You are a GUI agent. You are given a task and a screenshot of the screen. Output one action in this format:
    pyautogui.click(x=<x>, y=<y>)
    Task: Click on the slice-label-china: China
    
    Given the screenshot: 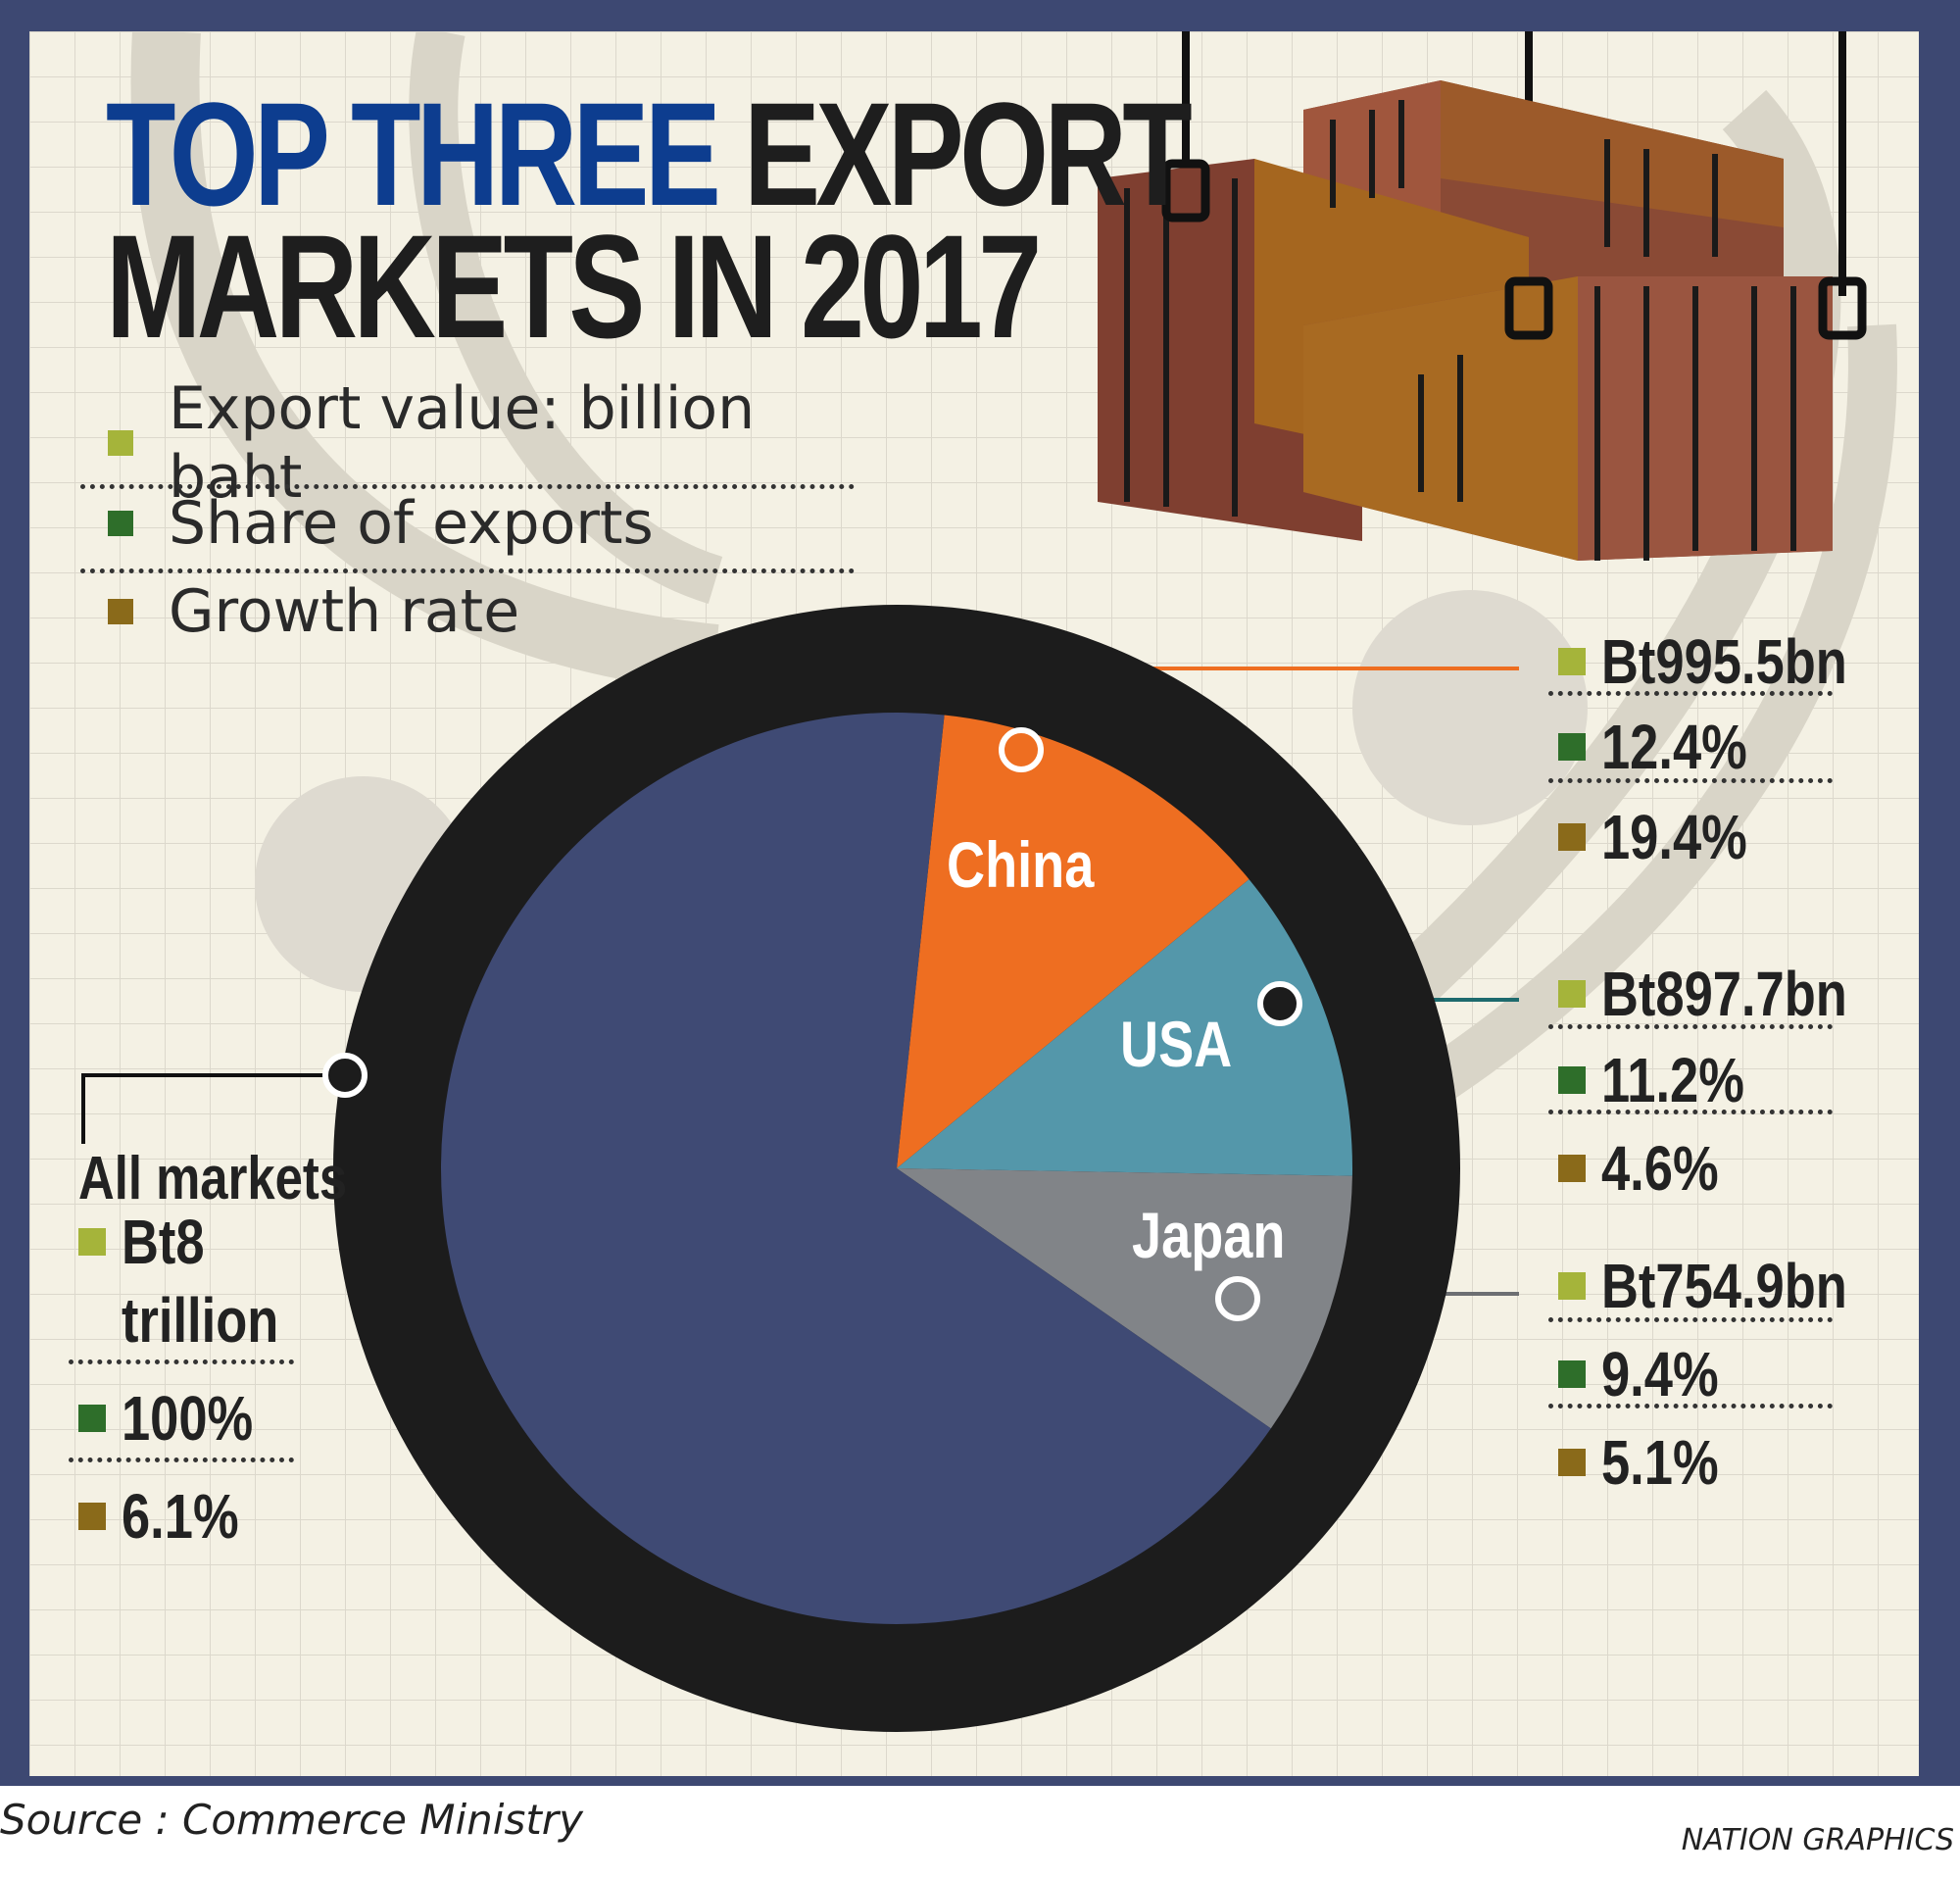 What is the action you would take?
    pyautogui.click(x=1021, y=865)
    